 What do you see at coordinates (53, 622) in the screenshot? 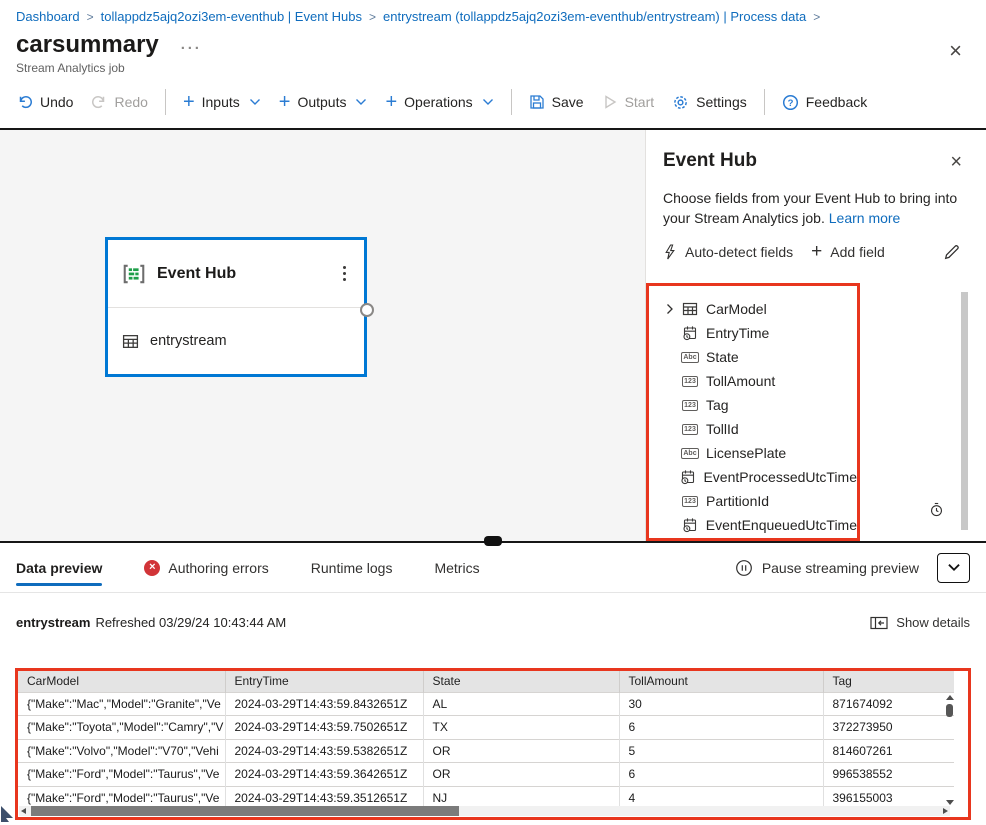
I see `preview-source-name: entrystream` at bounding box center [53, 622].